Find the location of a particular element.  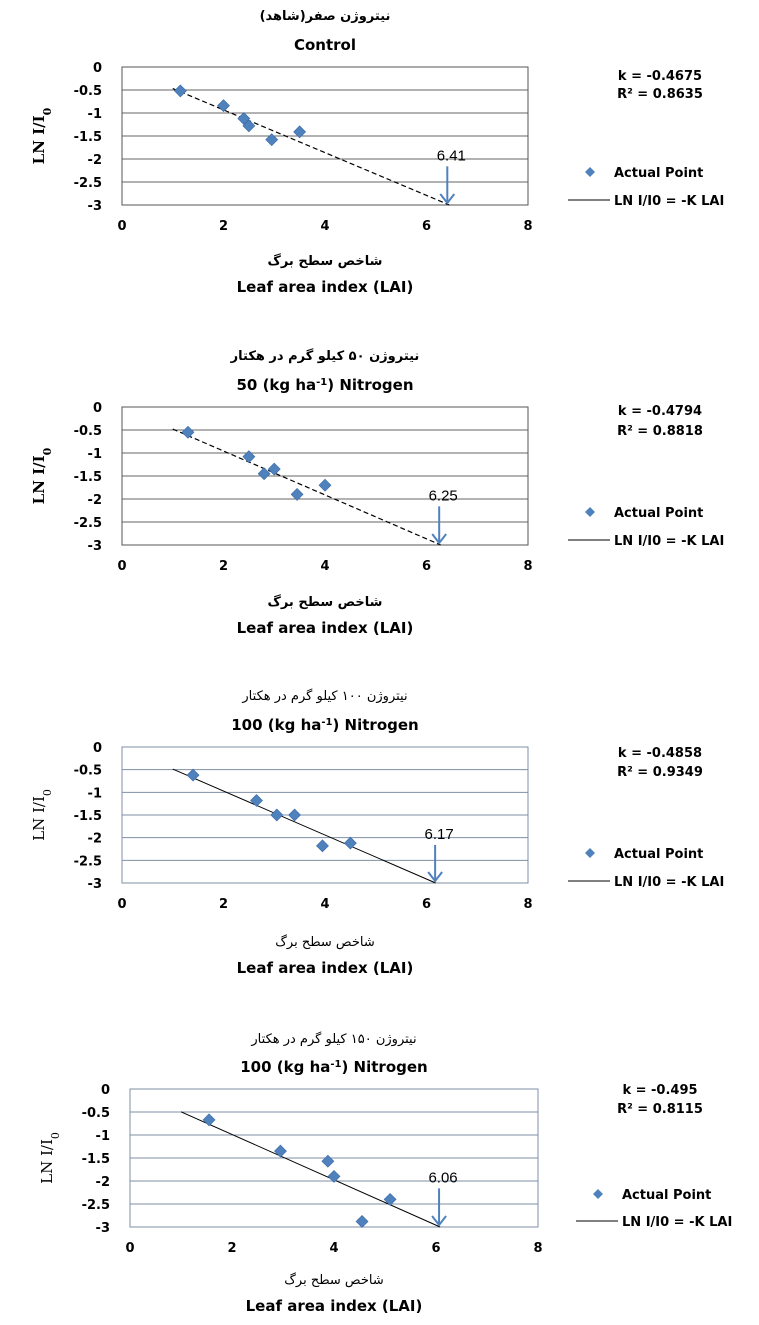

k-value: k = -0.4675 is located at coordinates (660, 76).